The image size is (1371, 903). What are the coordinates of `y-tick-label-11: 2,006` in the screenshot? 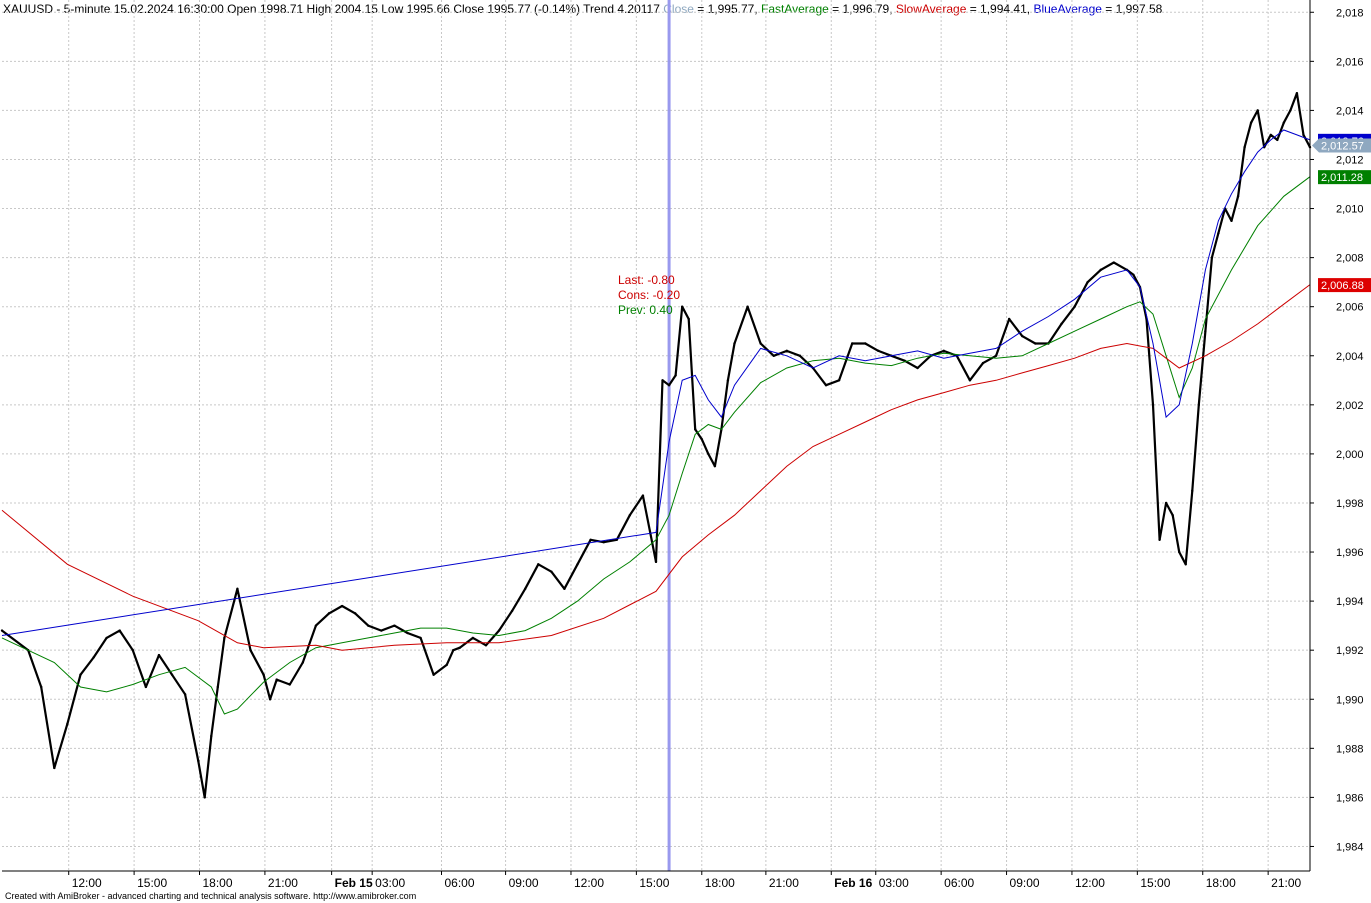 It's located at (1350, 308).